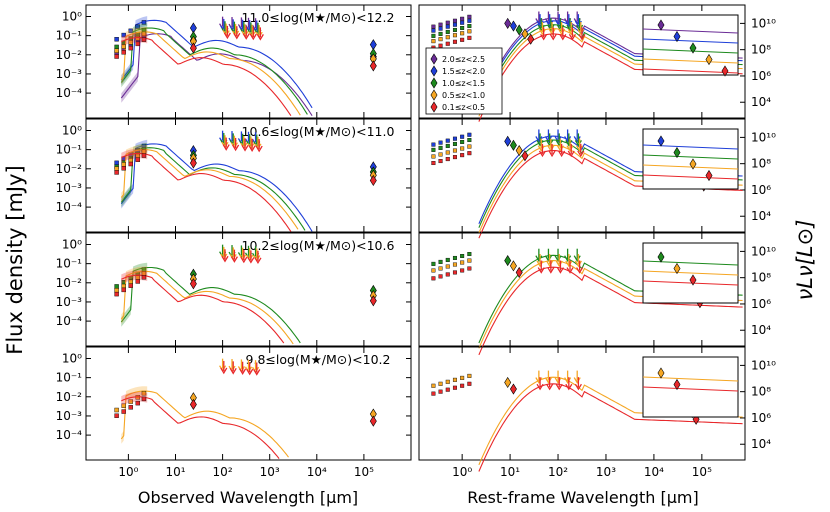  Describe the element at coordinates (193, 48) in the screenshot. I see `mips-24-point` at that location.